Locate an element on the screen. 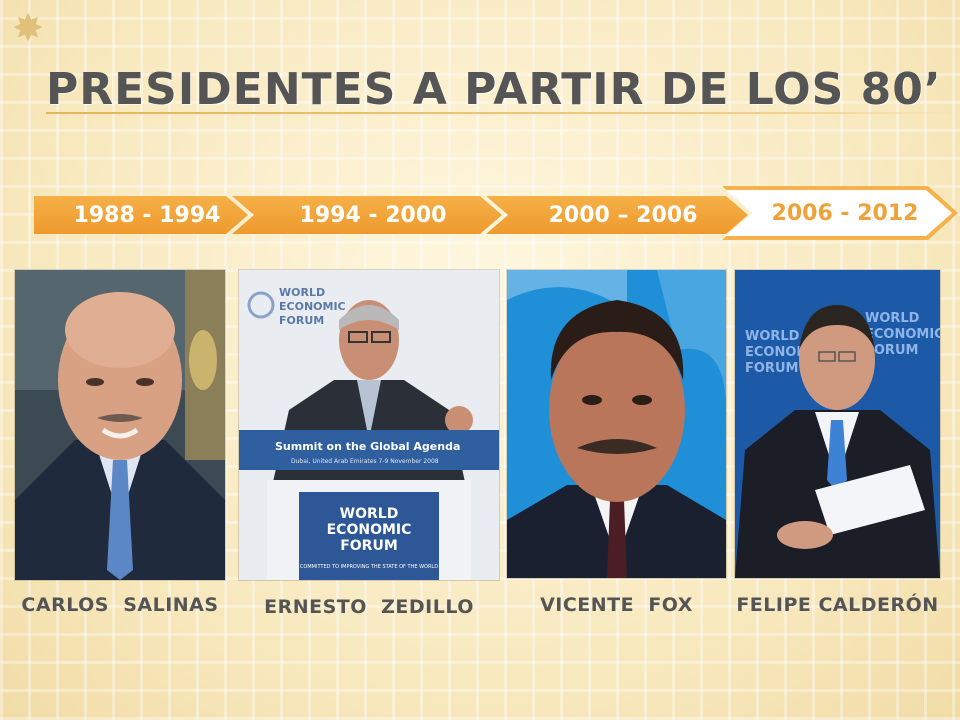 The width and height of the screenshot is (960, 720). president-name-felipe-calderon: FELIPE CALDERÓN is located at coordinates (837, 605).